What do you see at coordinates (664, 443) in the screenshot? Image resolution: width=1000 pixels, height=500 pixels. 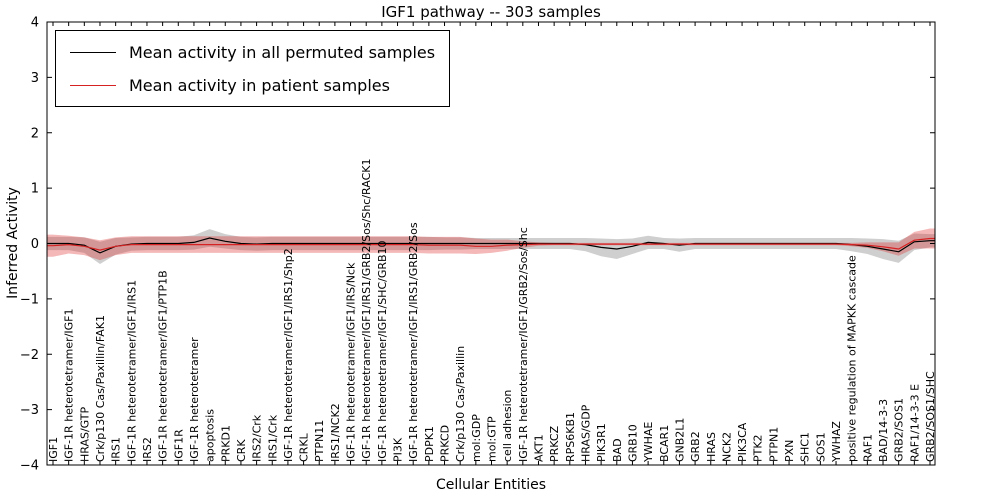 I see `x-tick-label: BCAR1` at bounding box center [664, 443].